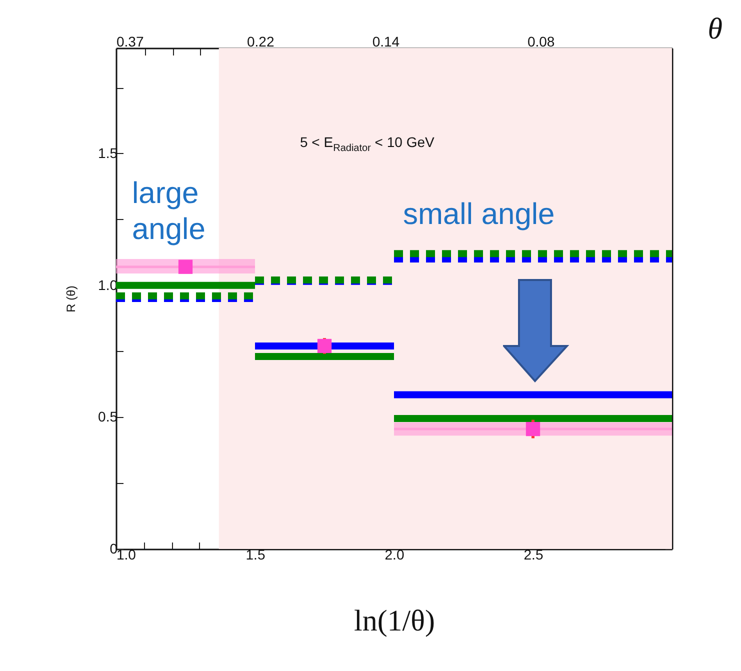  Describe the element at coordinates (395, 621) in the screenshot. I see `x-axis-title: ln(1/θ)` at that location.